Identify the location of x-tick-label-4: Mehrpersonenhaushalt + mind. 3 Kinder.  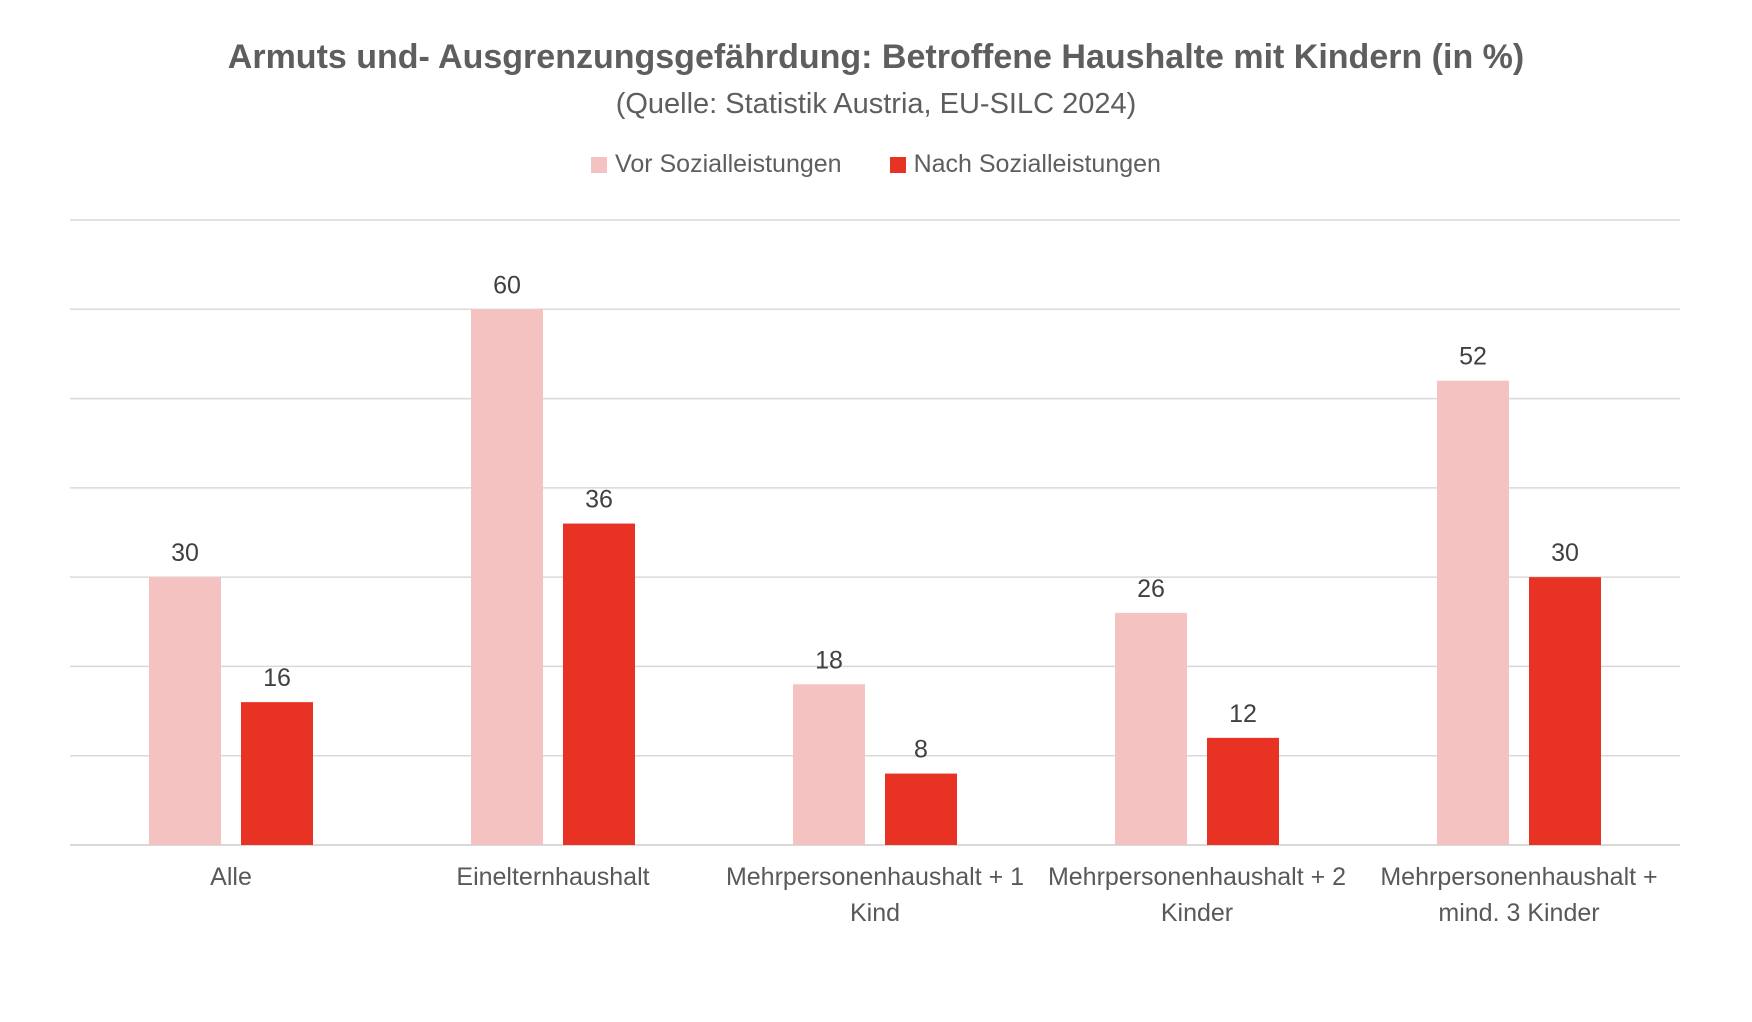
(1518, 895).